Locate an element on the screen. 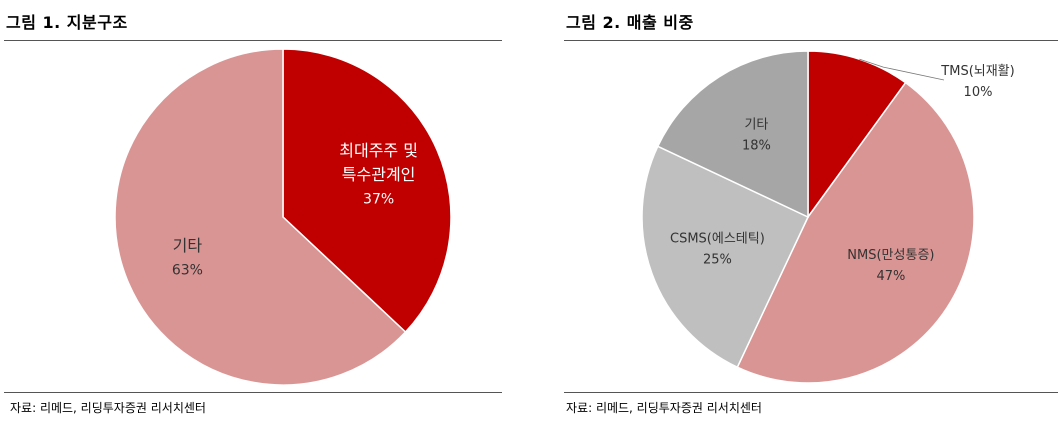 This screenshot has width=1064, height=422. slice-category-label: 특수관계인 is located at coordinates (379, 174).